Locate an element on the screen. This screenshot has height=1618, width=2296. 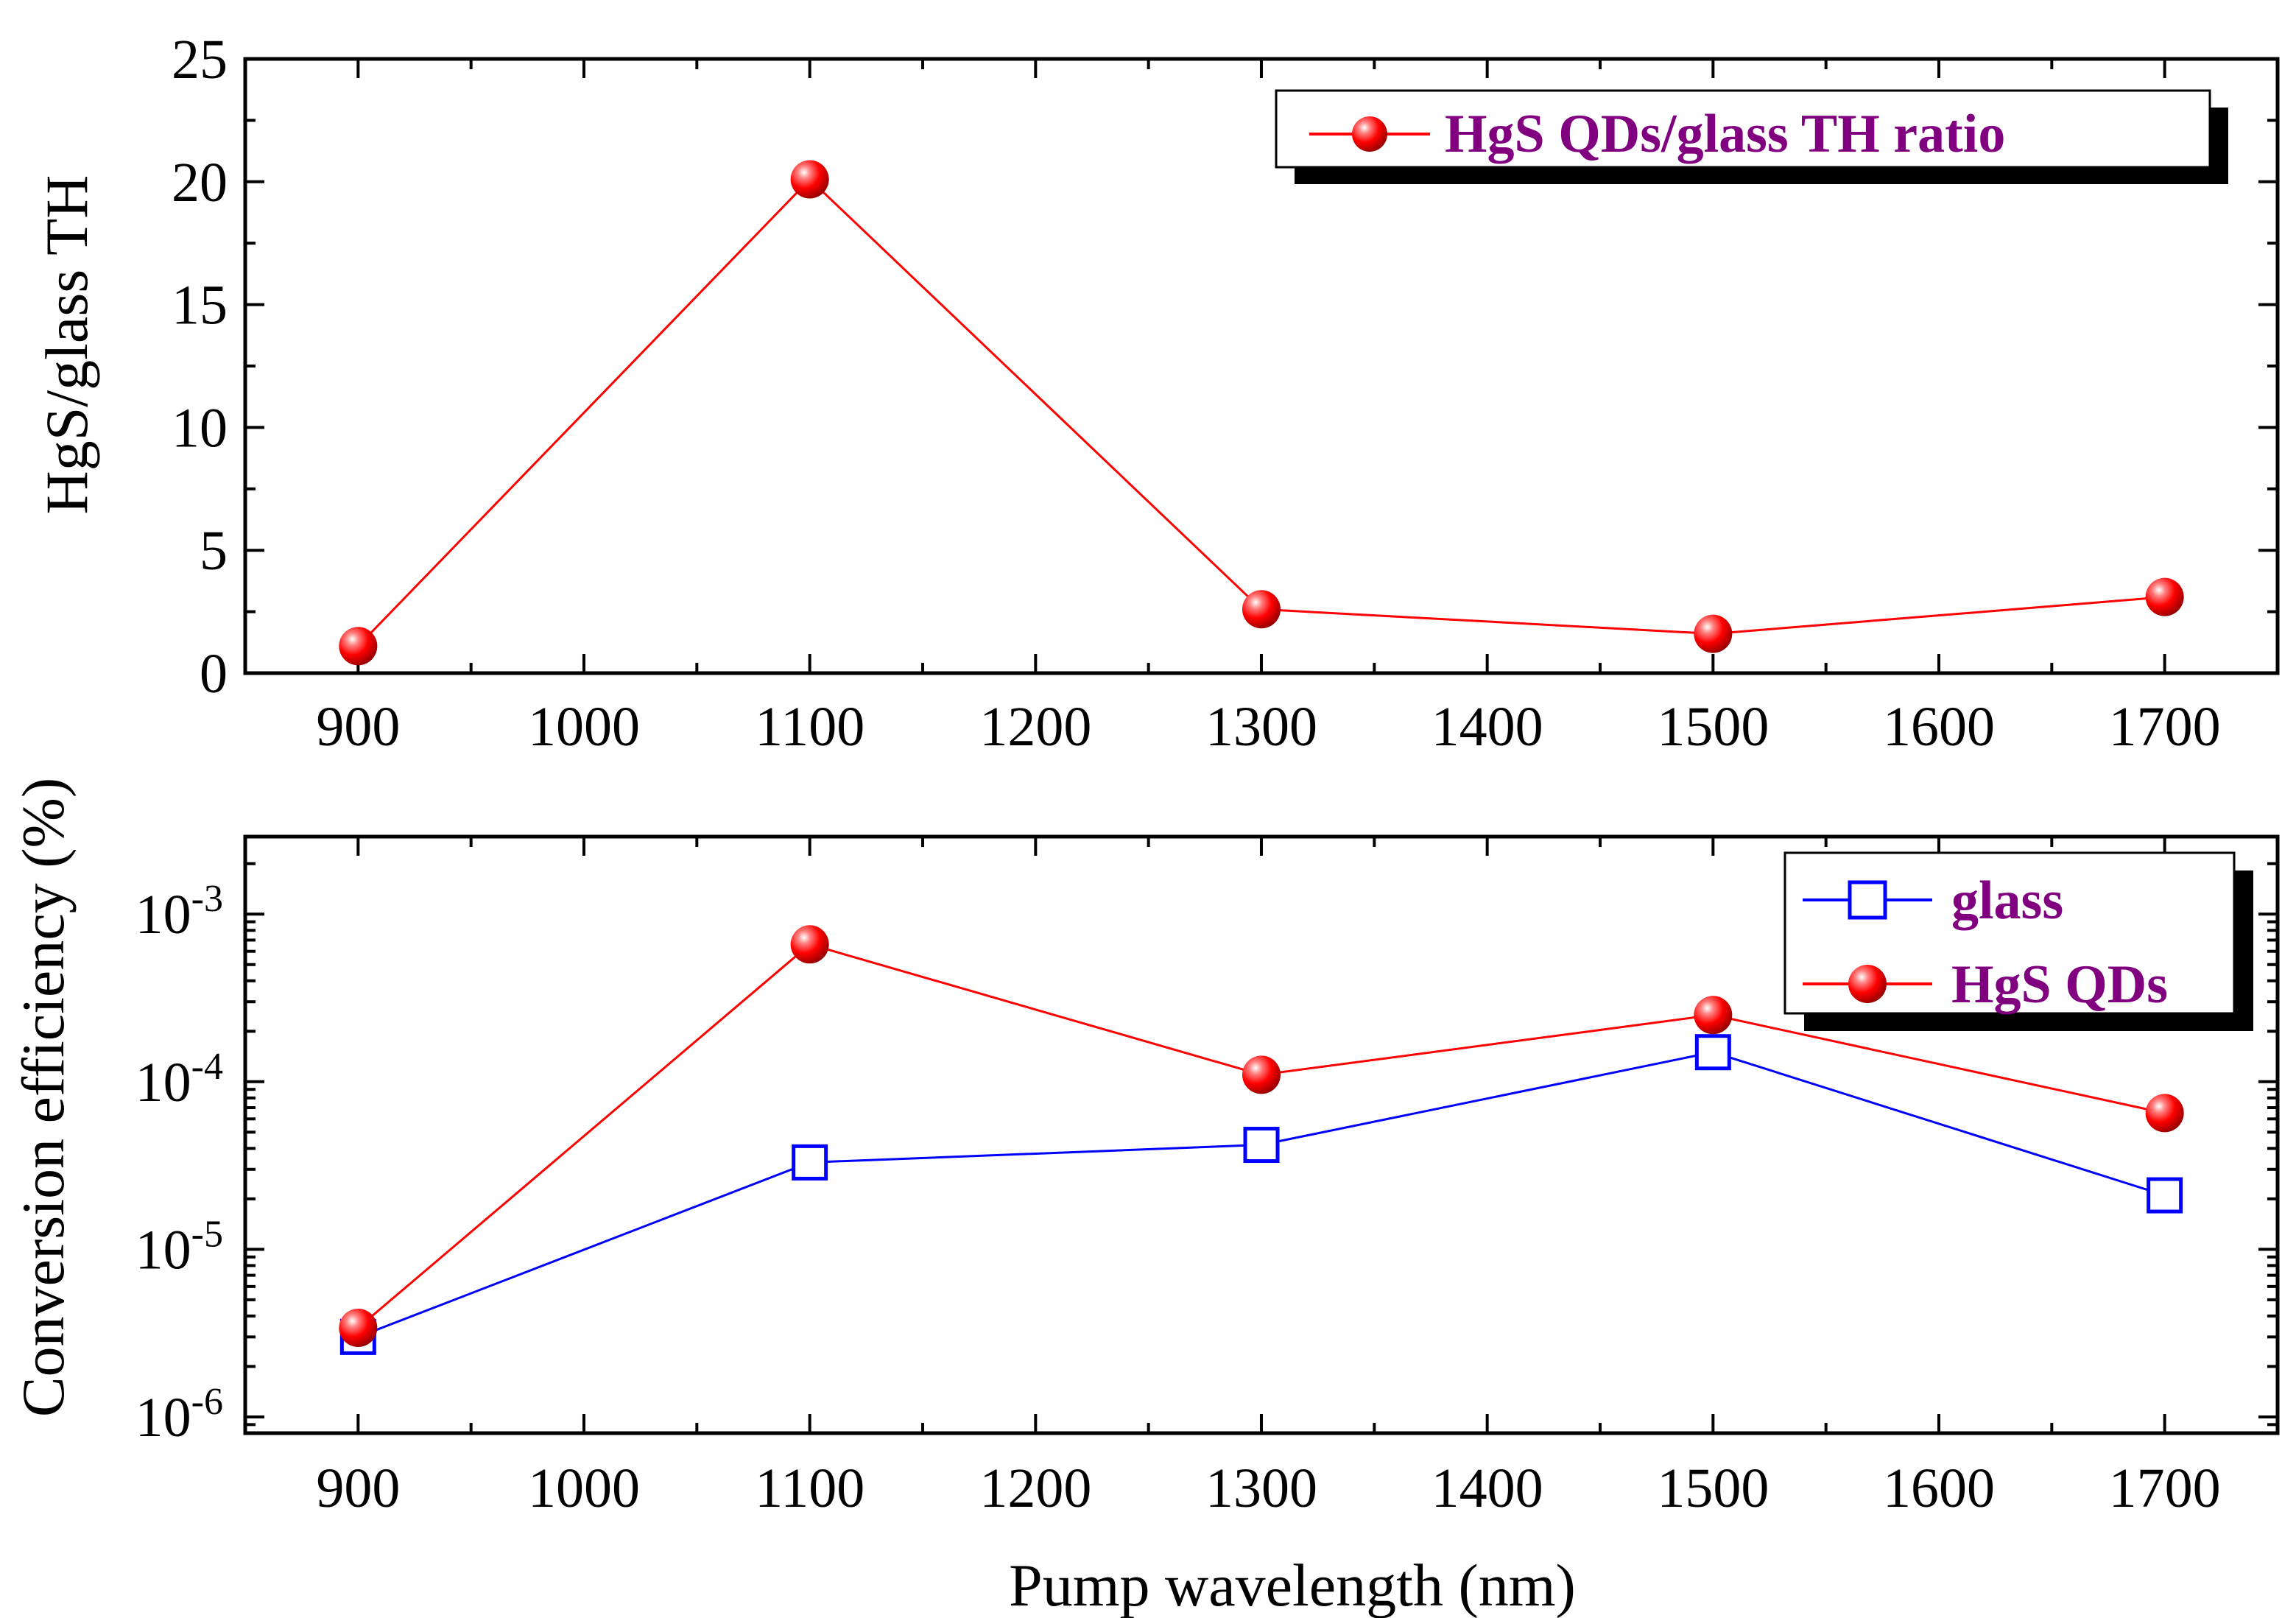
y-tick-label: 10⁻⁵ is located at coordinates (179, 1247).